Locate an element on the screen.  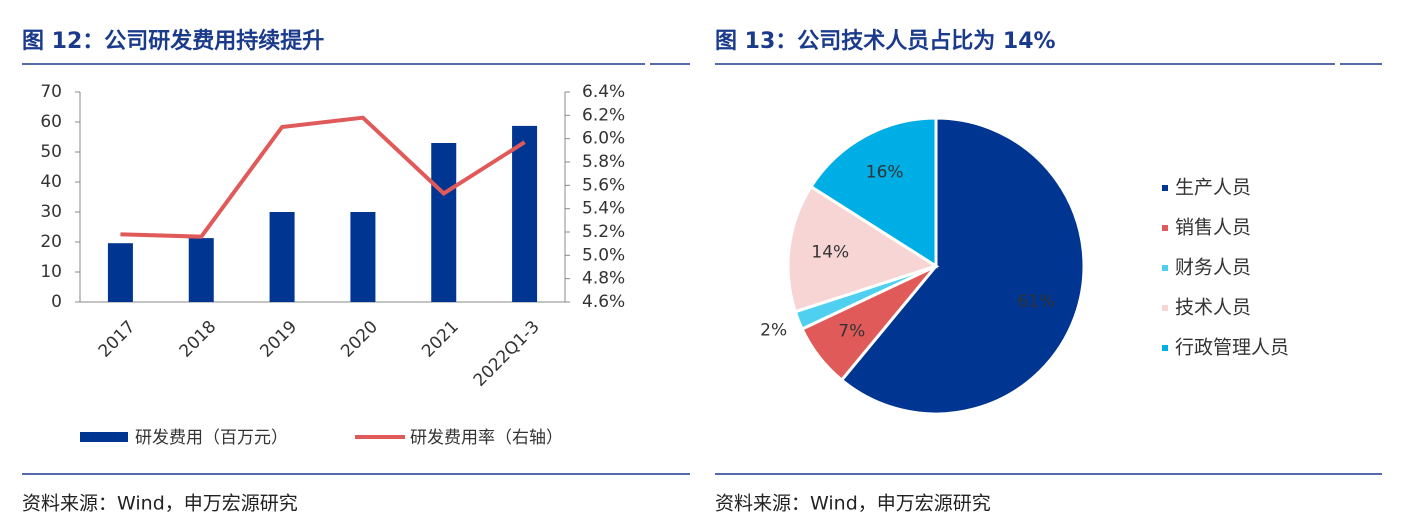
y2-tick-label: 6.4% is located at coordinates (603, 92).